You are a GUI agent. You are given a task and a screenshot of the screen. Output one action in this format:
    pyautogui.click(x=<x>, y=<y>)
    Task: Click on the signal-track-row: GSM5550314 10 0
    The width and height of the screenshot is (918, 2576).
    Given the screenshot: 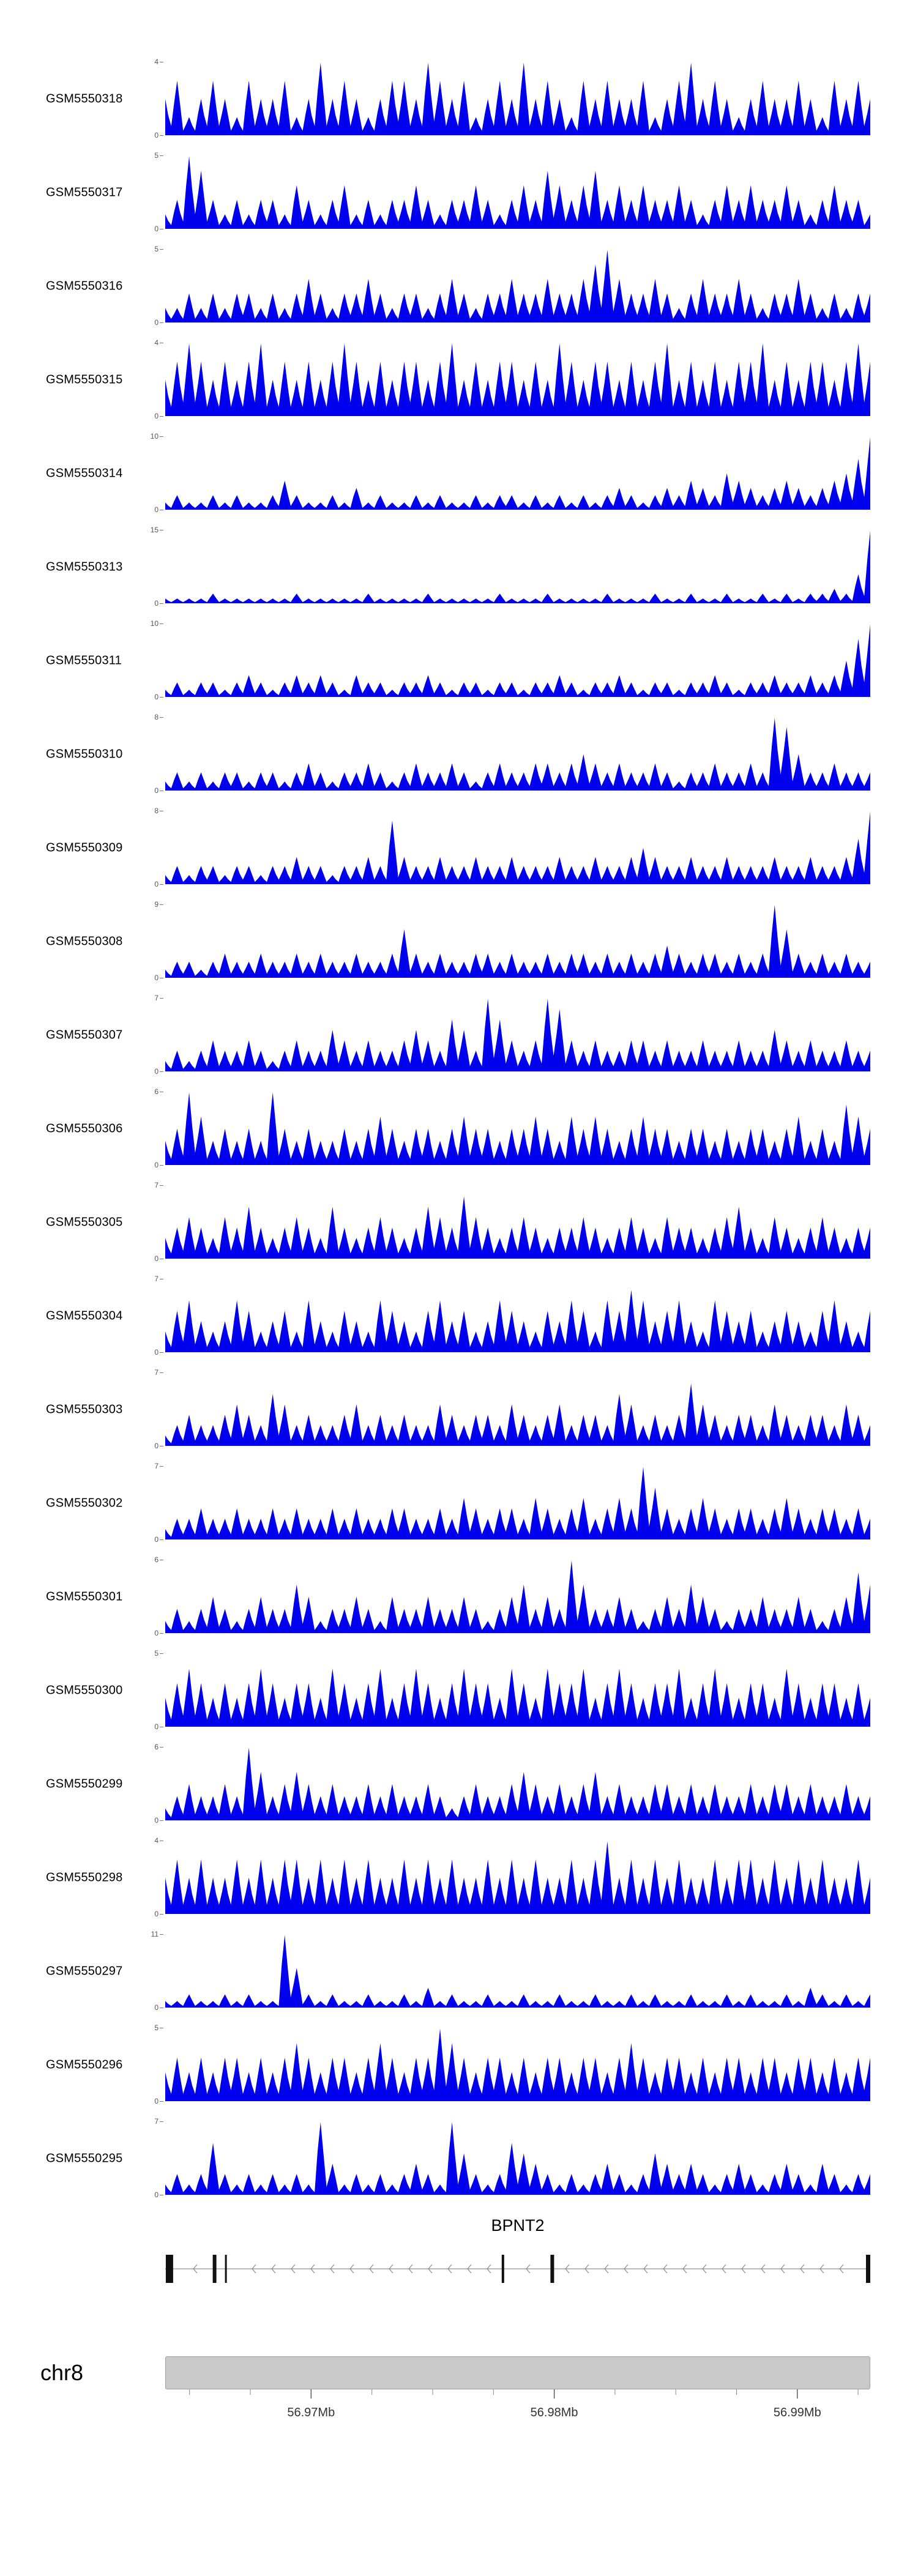 What is the action you would take?
    pyautogui.click(x=459, y=473)
    